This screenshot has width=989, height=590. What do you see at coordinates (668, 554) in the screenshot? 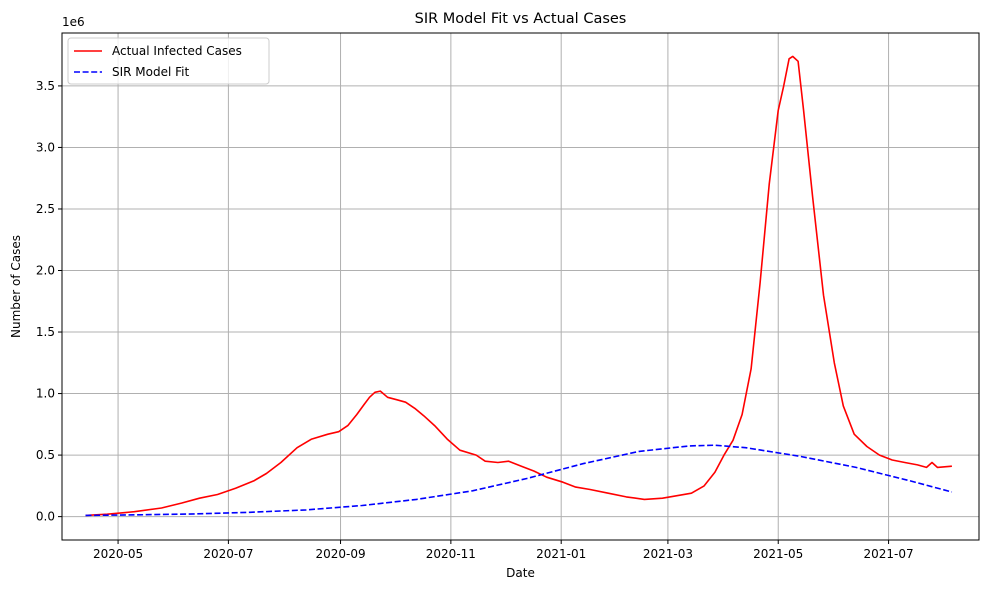
I see `x-tick-label: 2021-03` at bounding box center [668, 554].